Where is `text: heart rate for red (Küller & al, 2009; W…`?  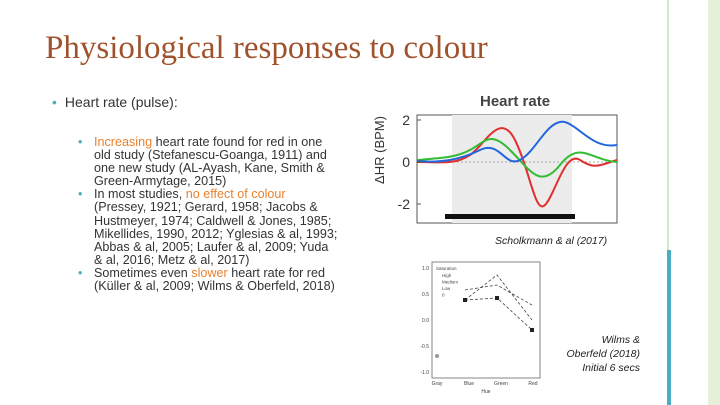 text: heart rate for red (Küller & al, 2009; W… is located at coordinates (214, 279).